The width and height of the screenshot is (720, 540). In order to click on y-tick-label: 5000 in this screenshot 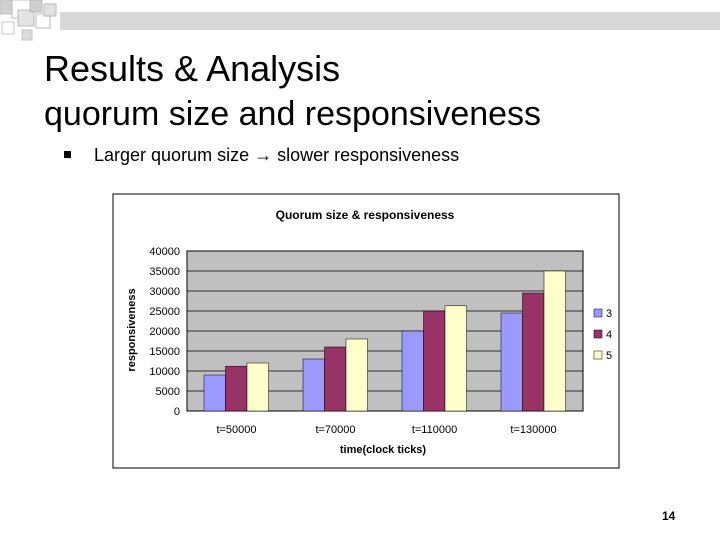, I will do `click(168, 392)`.